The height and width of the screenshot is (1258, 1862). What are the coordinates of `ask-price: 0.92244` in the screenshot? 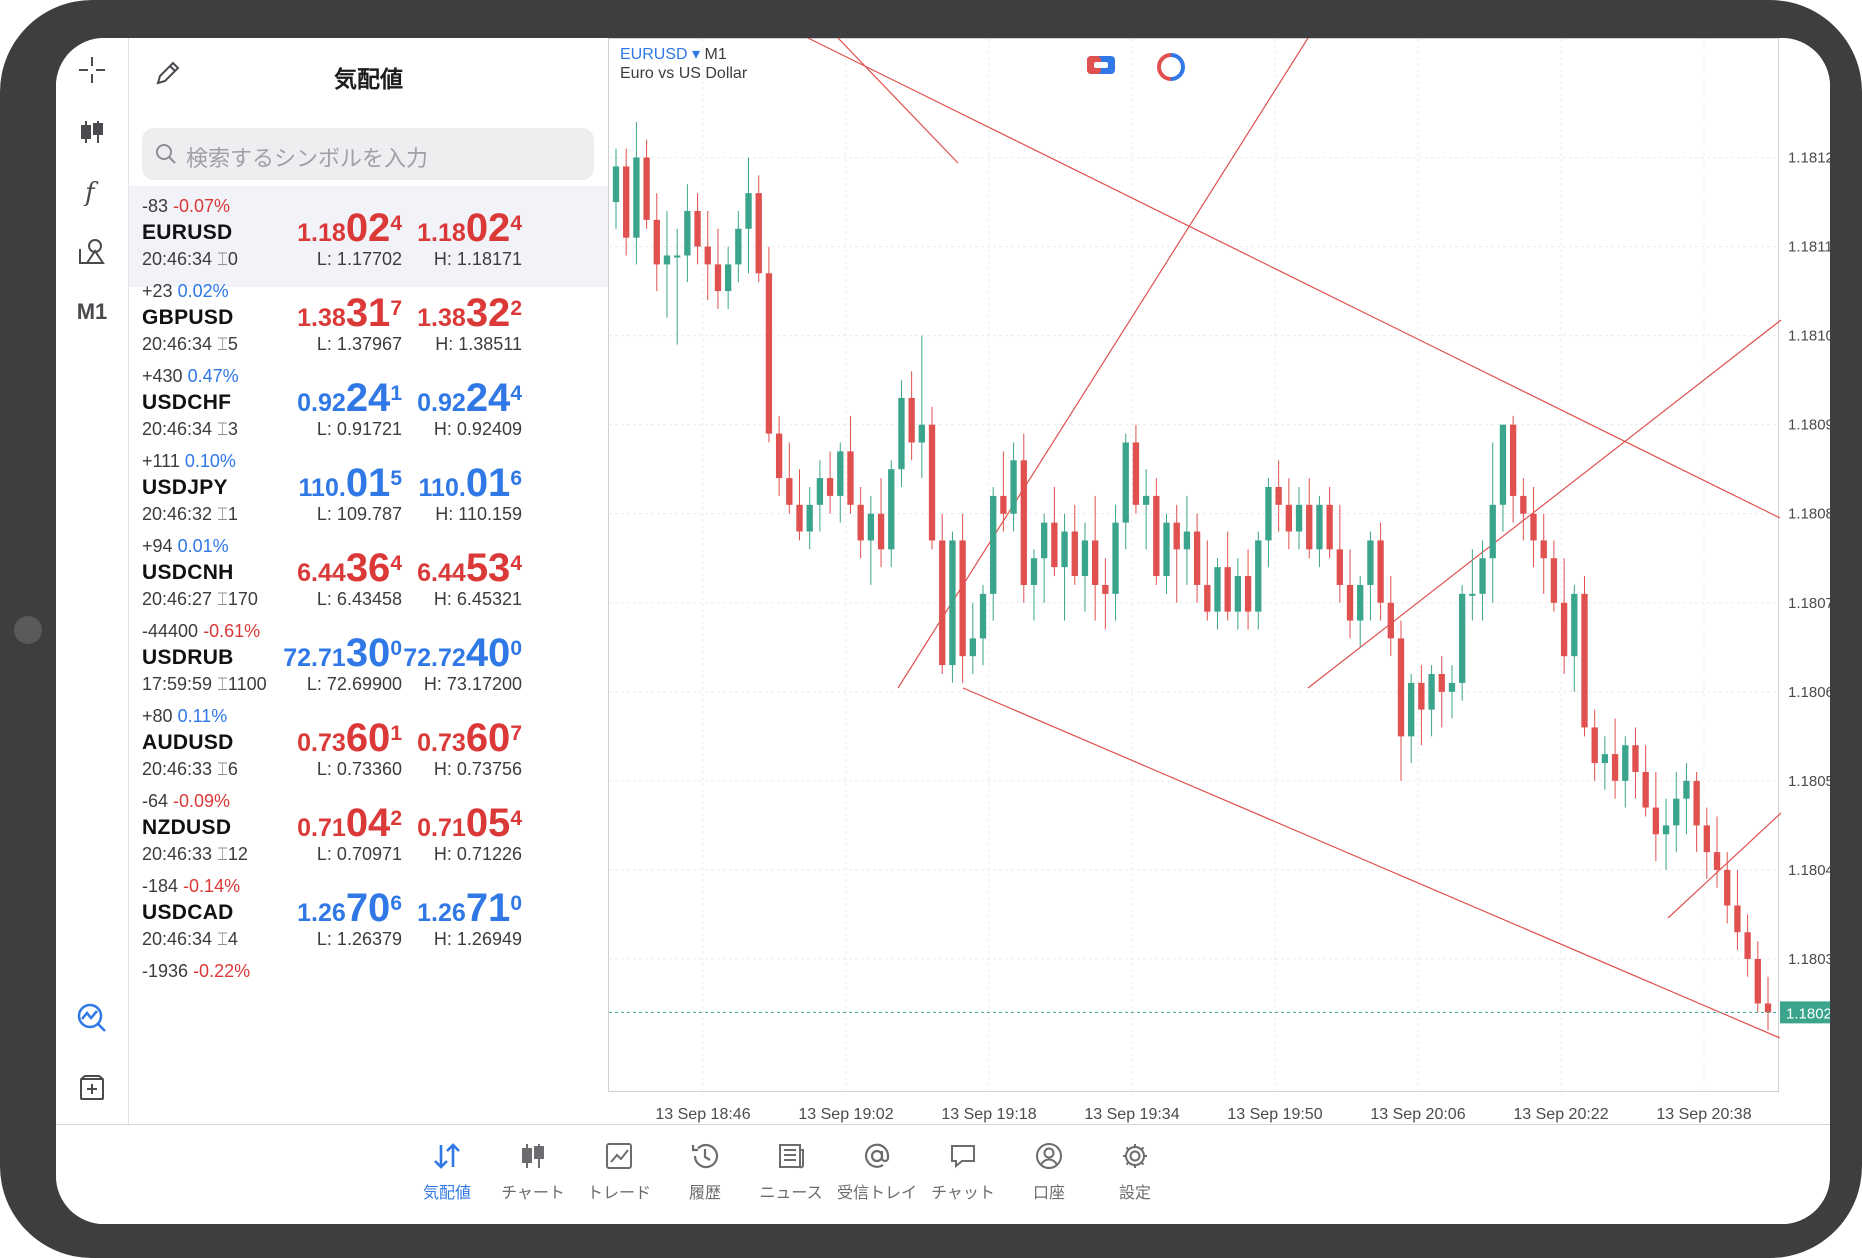 It's located at (432, 402).